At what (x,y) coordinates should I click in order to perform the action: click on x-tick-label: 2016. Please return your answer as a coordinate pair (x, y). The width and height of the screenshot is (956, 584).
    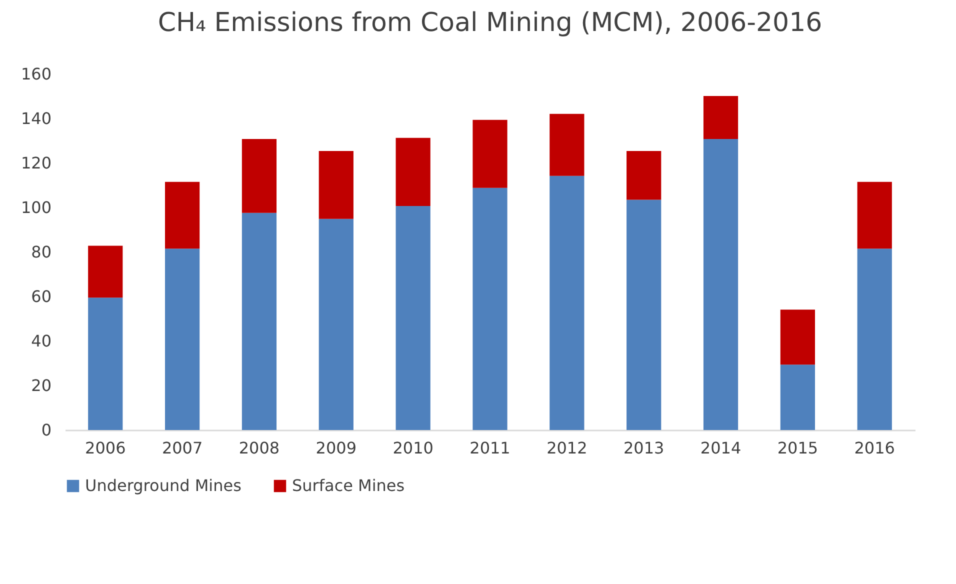
    Looking at the image, I should click on (874, 448).